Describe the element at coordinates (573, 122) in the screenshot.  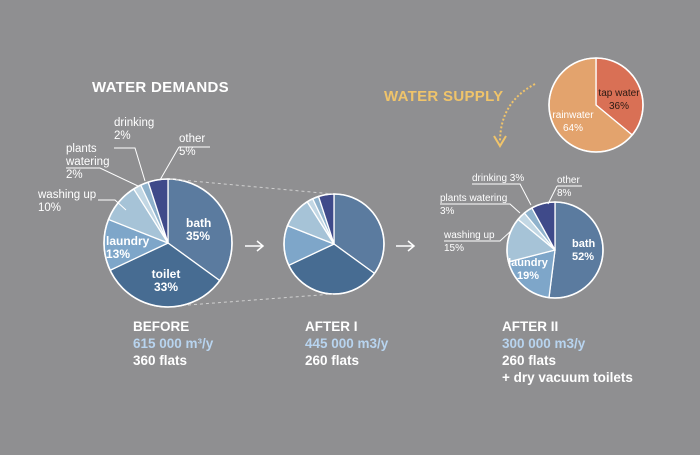
I see `supply-label-rainwater: rainwater 64%` at that location.